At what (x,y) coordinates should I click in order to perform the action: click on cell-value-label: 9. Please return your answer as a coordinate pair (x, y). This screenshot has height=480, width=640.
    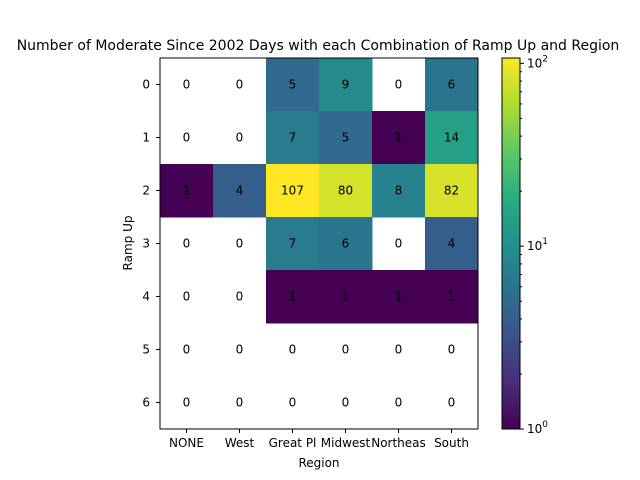
    Looking at the image, I should click on (346, 85).